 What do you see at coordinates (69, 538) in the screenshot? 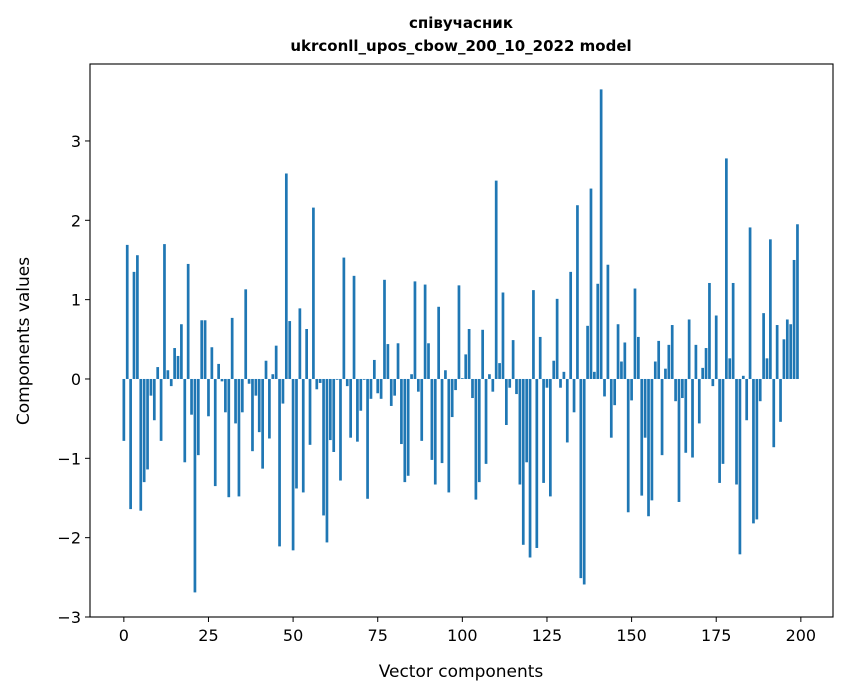
I see `y-tick-label: −2` at bounding box center [69, 538].